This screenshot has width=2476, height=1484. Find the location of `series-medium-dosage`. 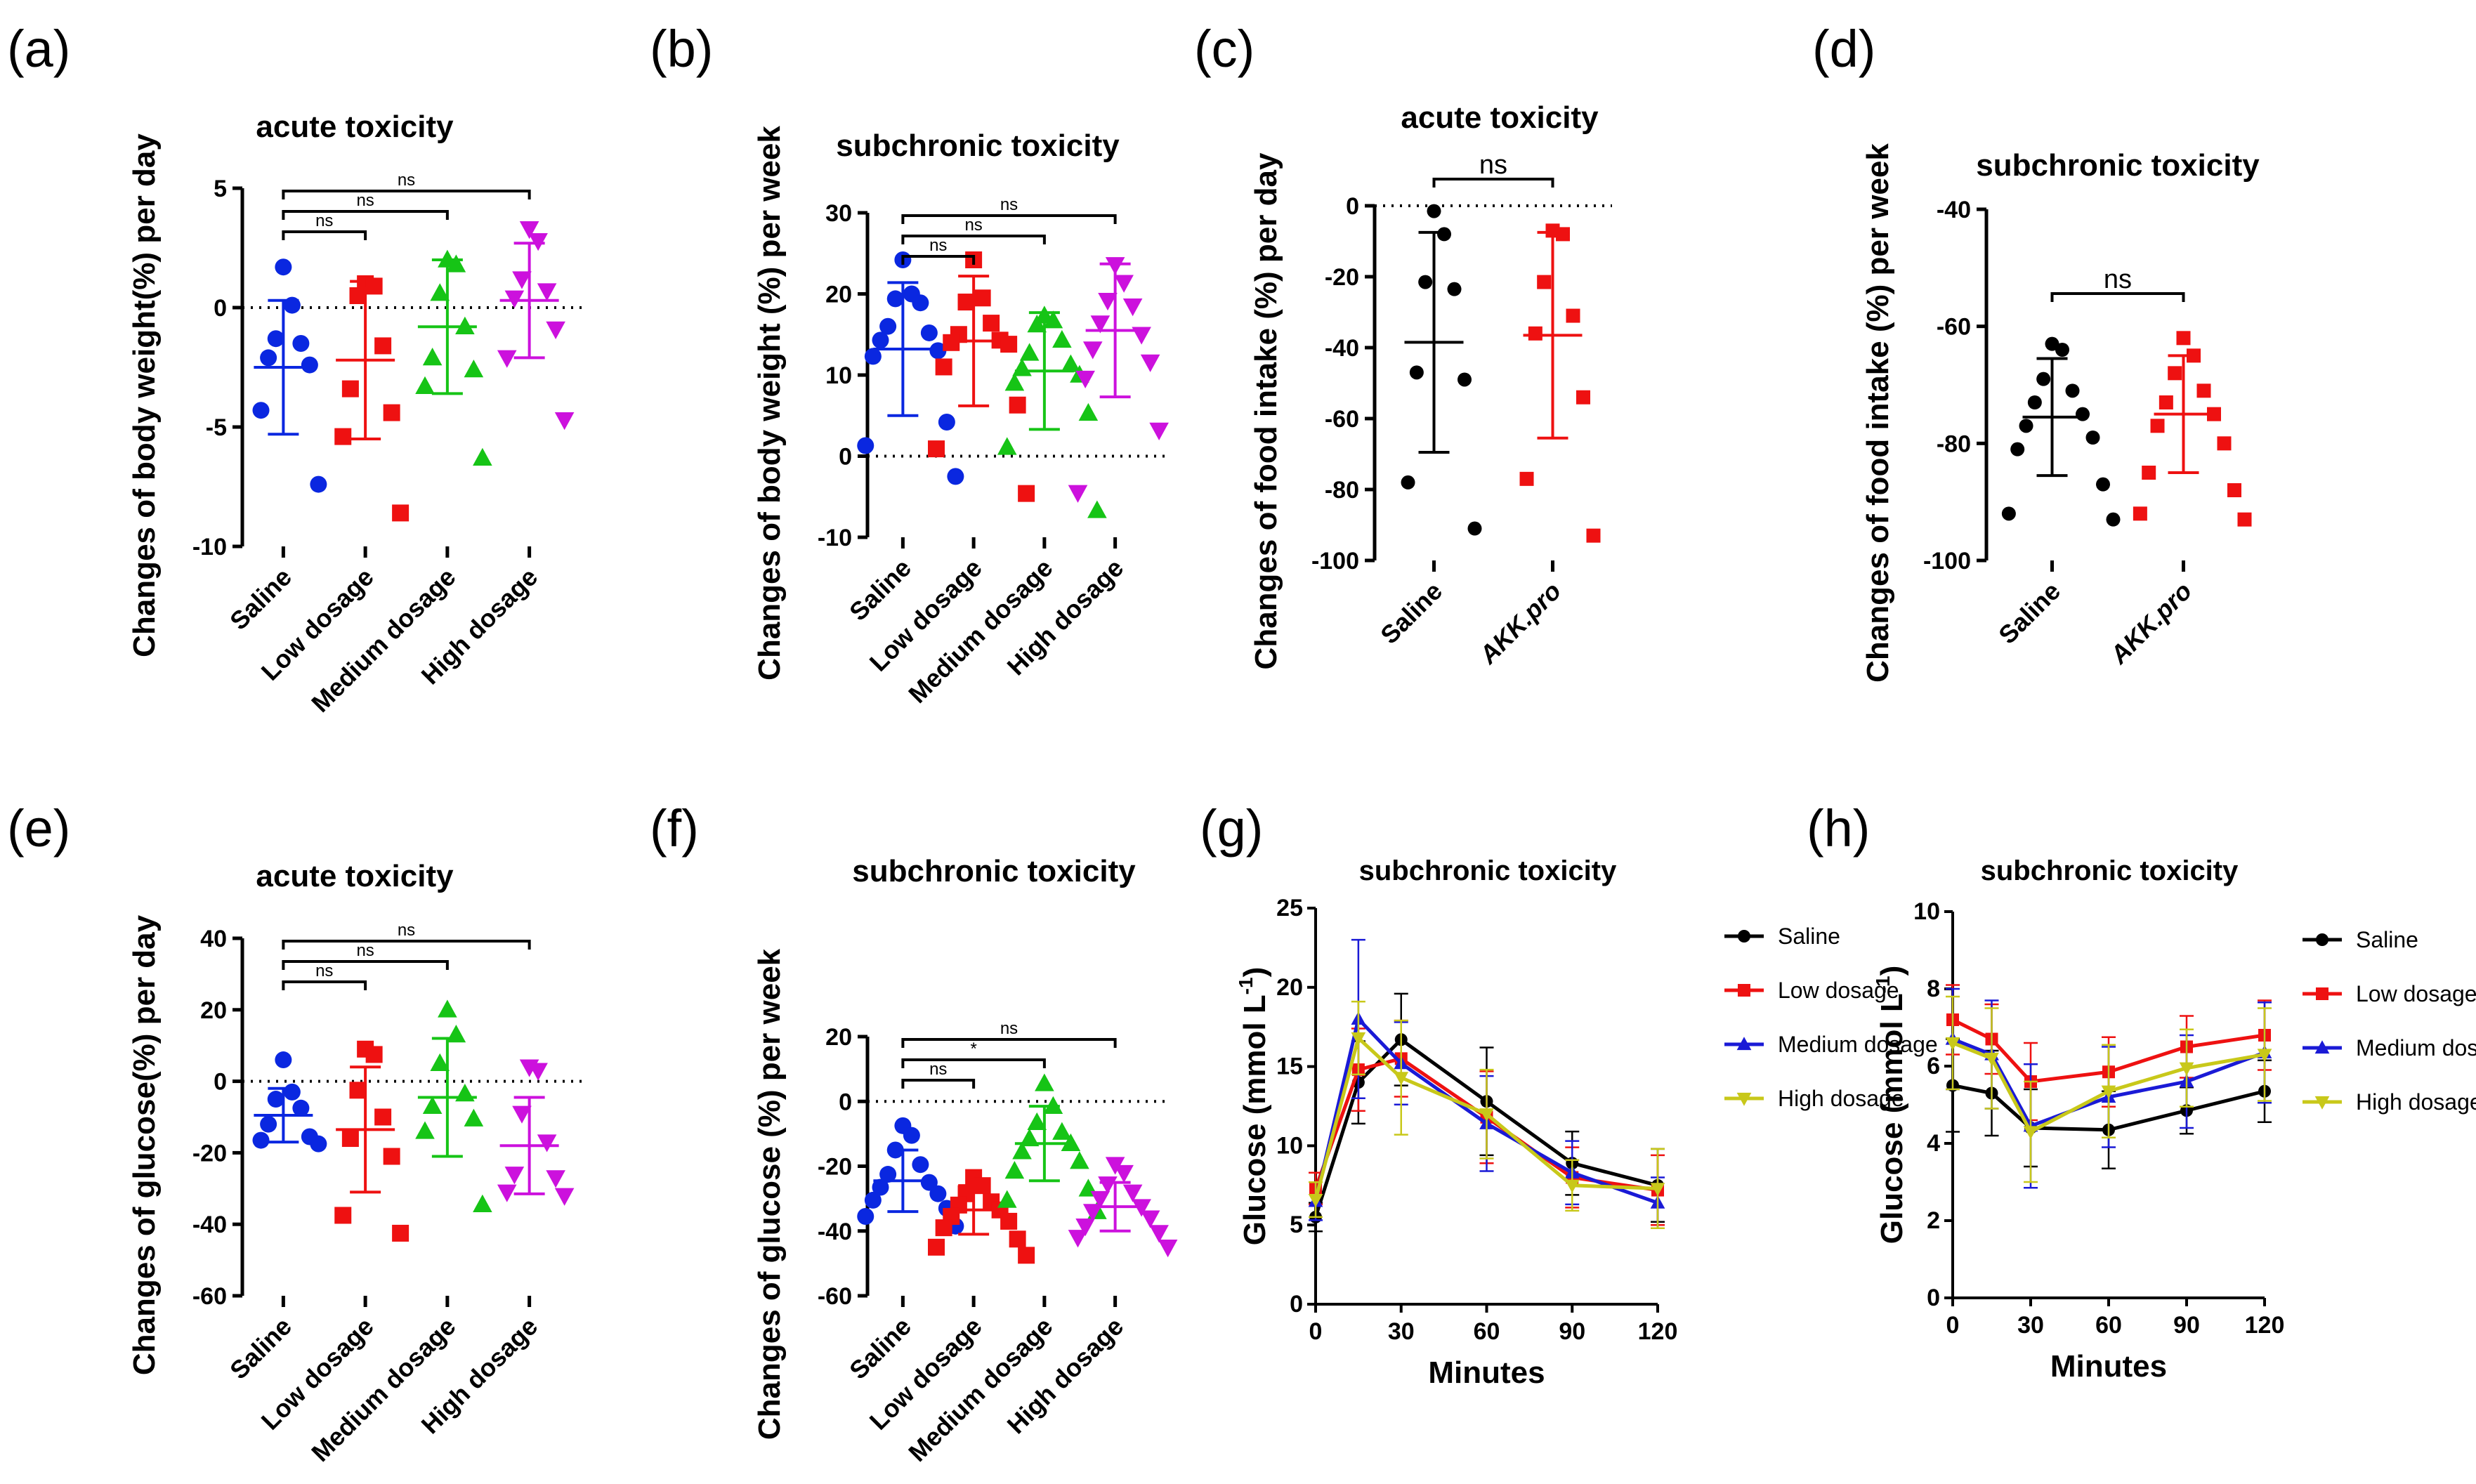

series-medium-dosage is located at coordinates (1052, 1146).